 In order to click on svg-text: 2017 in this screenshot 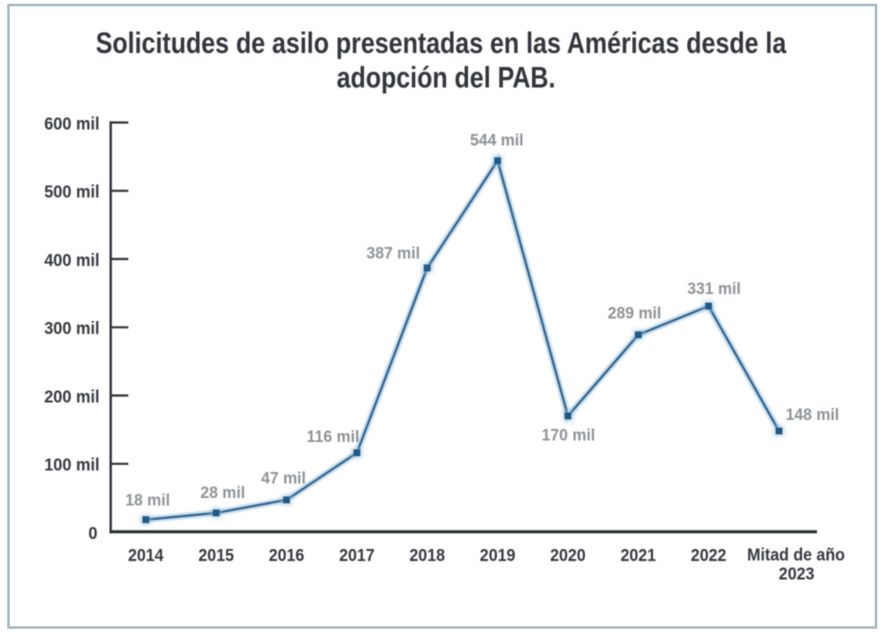, I will do `click(357, 555)`.